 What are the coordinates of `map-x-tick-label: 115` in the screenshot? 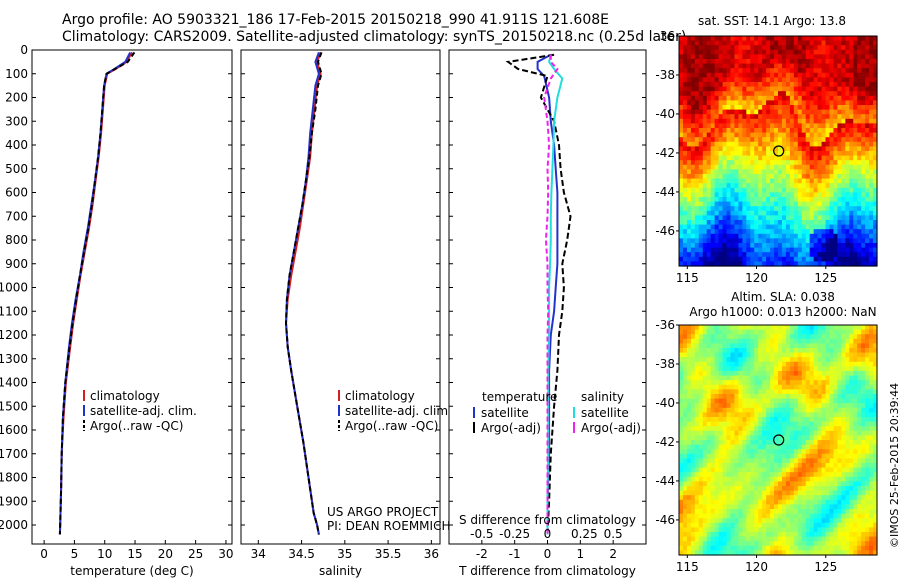 It's located at (687, 278).